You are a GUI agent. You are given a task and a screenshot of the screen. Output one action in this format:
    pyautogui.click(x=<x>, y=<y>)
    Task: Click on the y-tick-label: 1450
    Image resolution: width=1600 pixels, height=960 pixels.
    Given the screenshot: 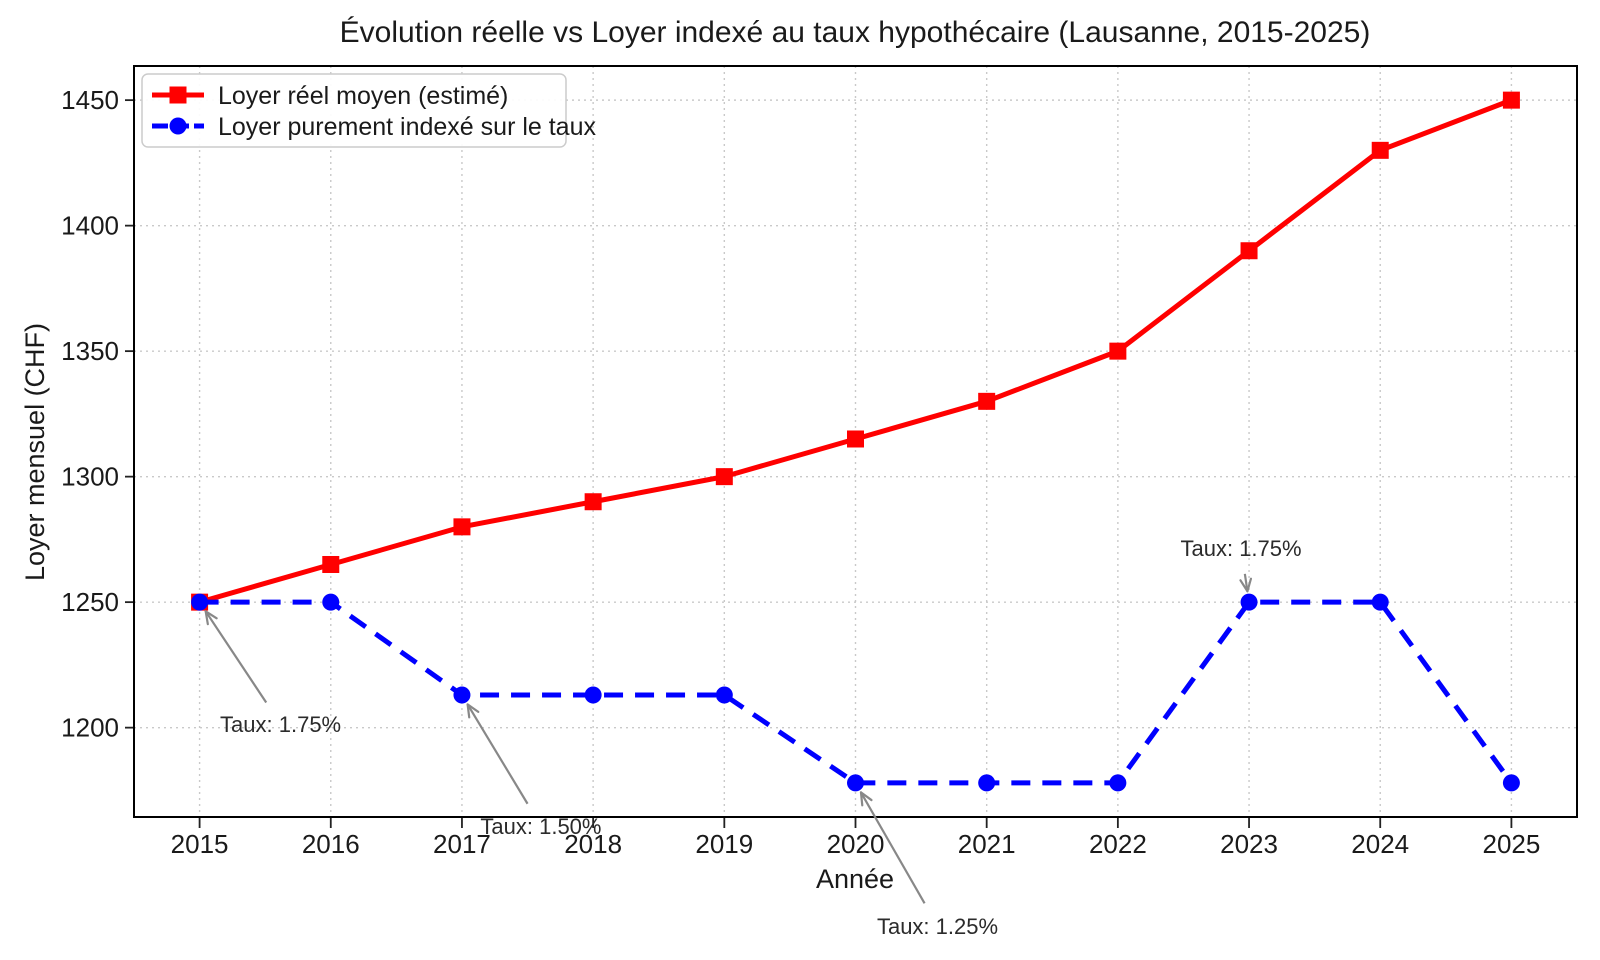 What is the action you would take?
    pyautogui.click(x=90, y=100)
    